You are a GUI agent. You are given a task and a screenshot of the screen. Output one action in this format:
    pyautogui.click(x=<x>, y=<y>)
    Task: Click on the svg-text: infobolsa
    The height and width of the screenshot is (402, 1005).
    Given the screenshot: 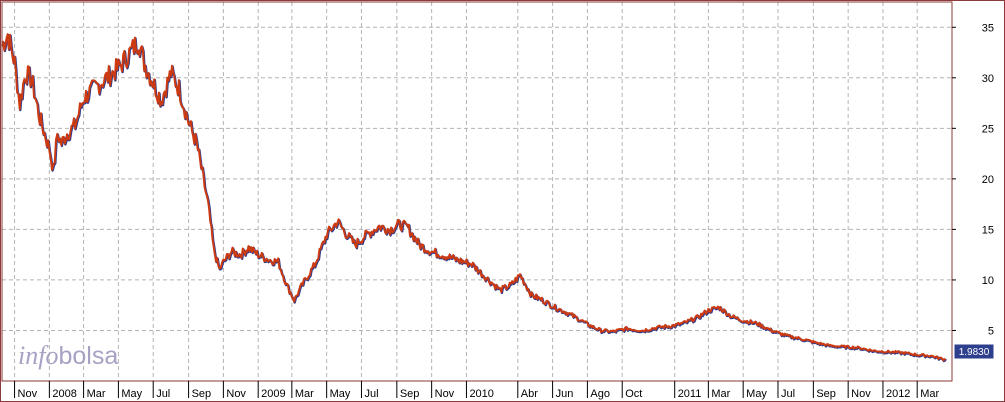 What is the action you would take?
    pyautogui.click(x=68, y=355)
    